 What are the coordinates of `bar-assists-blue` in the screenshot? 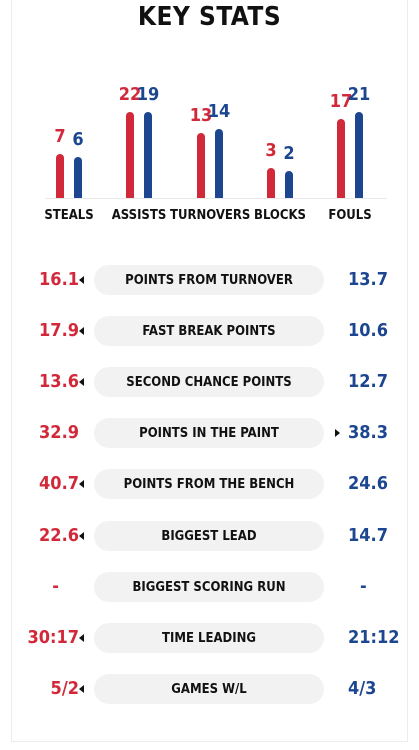 It's located at (148, 155).